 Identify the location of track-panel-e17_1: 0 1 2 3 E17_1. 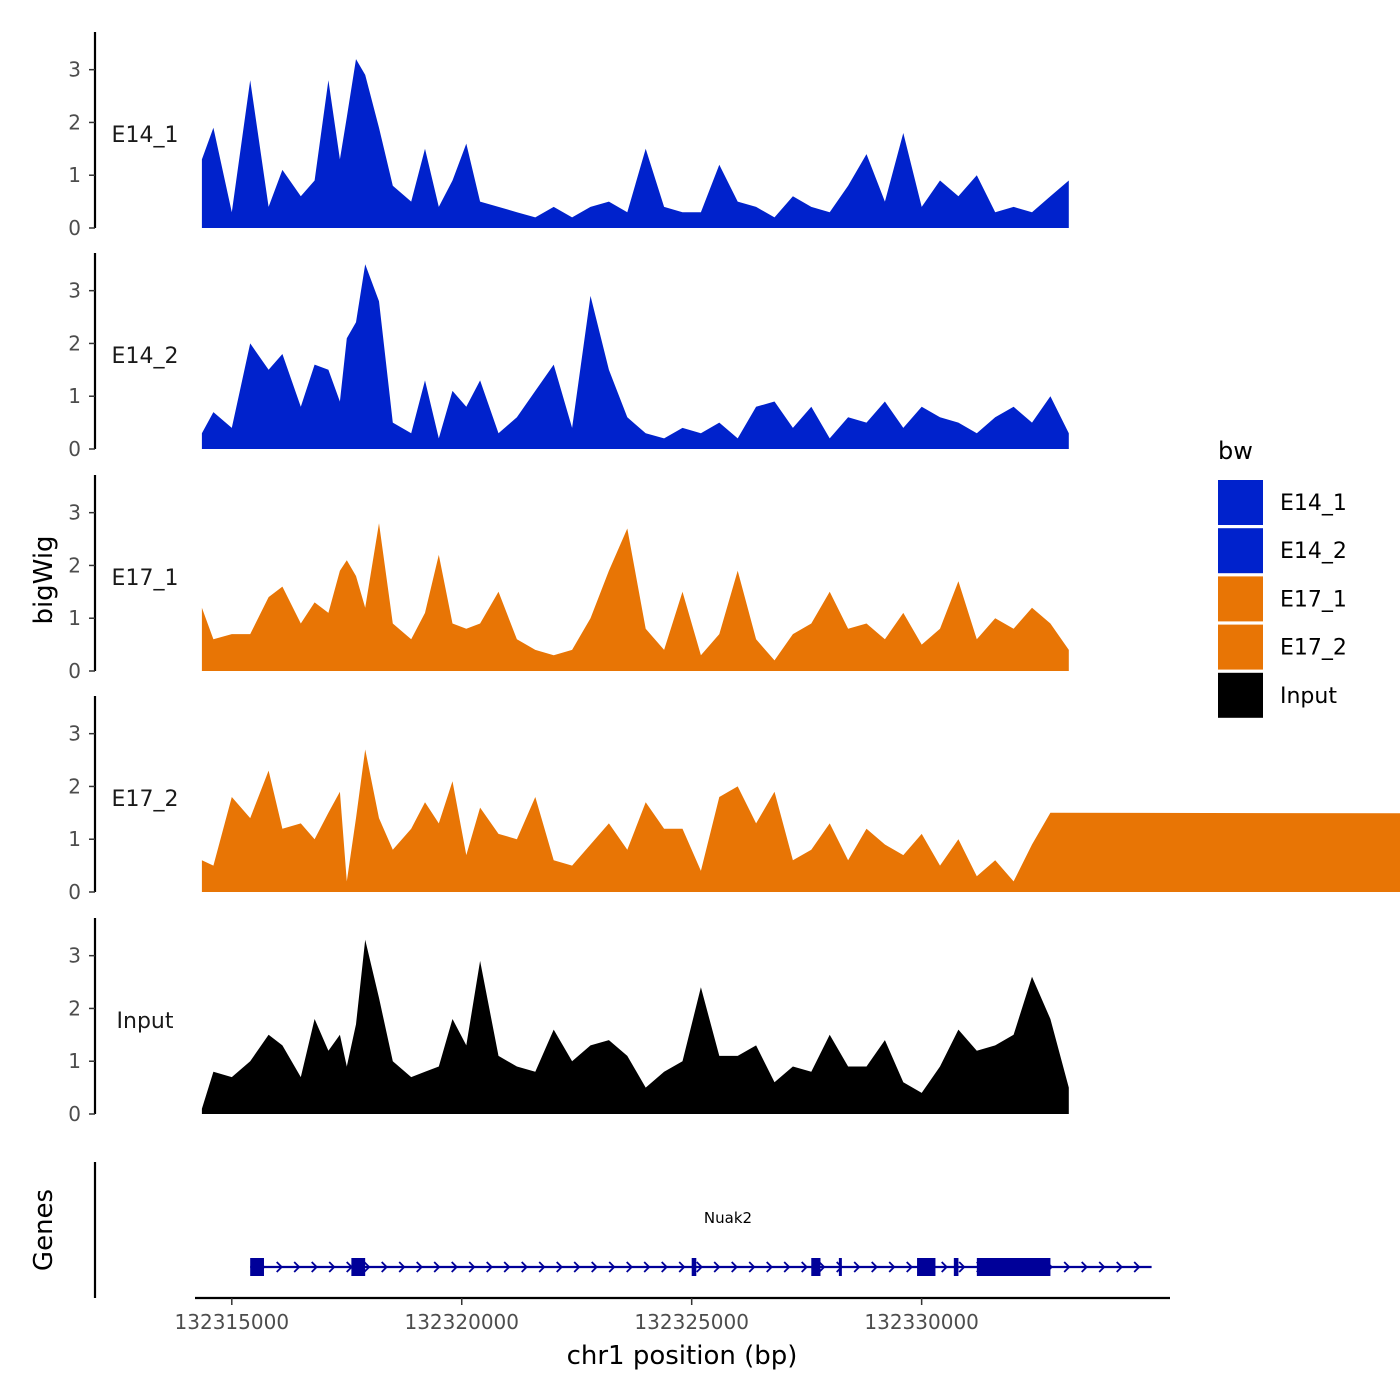
(568, 579).